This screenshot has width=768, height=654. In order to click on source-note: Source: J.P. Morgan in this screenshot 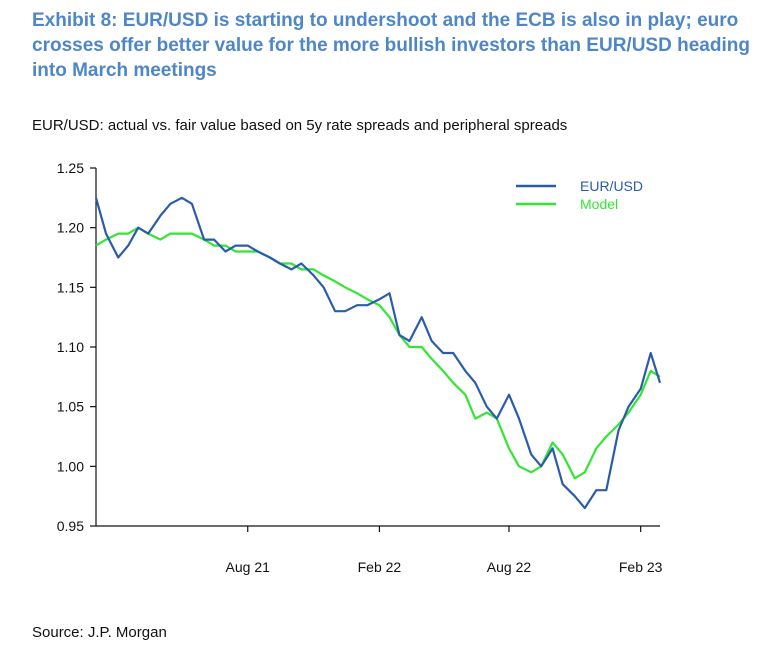, I will do `click(99, 632)`.